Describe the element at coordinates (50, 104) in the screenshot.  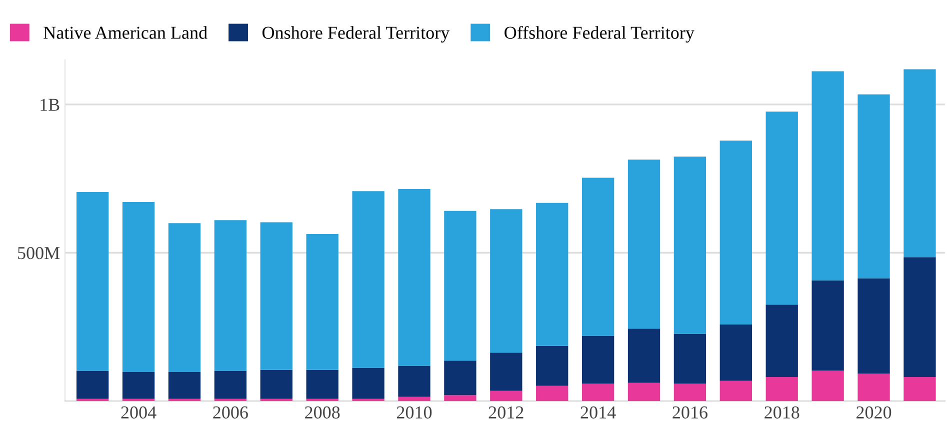
I see `y-tick-label: 1B` at that location.